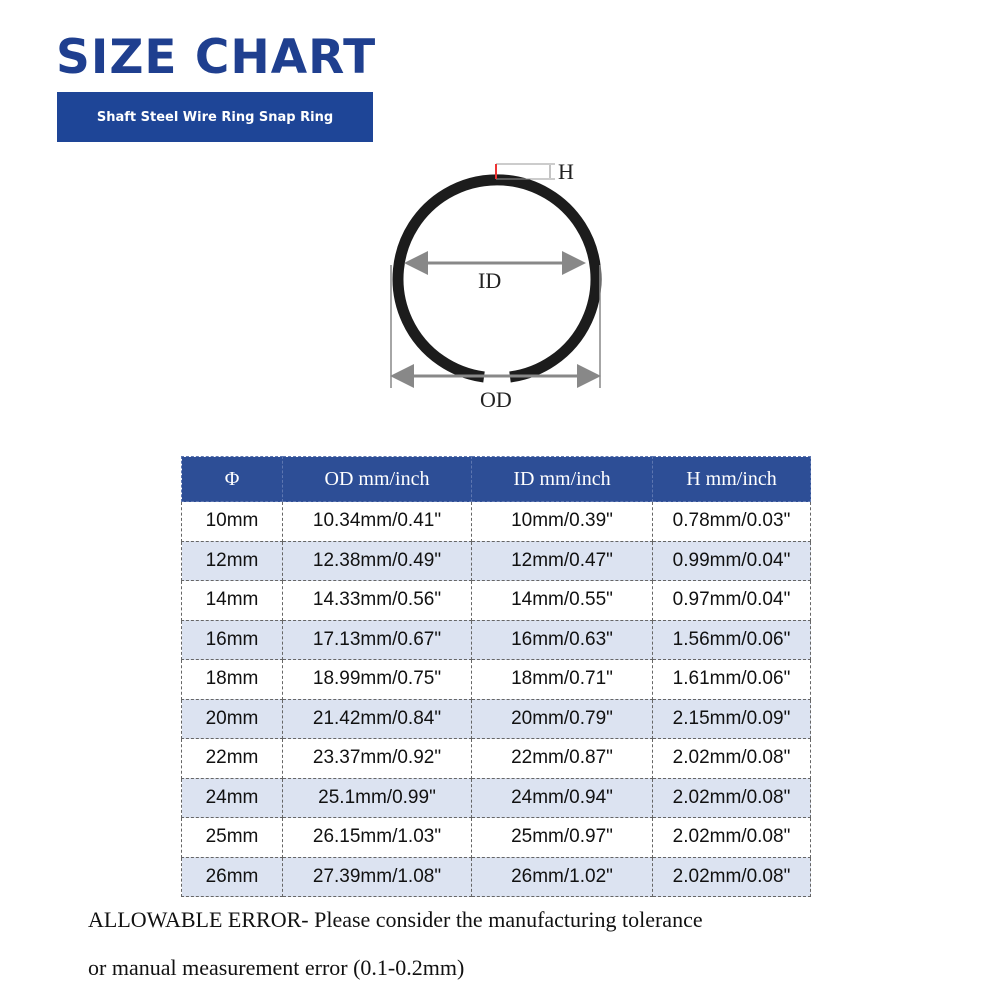 Image resolution: width=1000 pixels, height=1000 pixels. I want to click on id-label: ID, so click(489, 280).